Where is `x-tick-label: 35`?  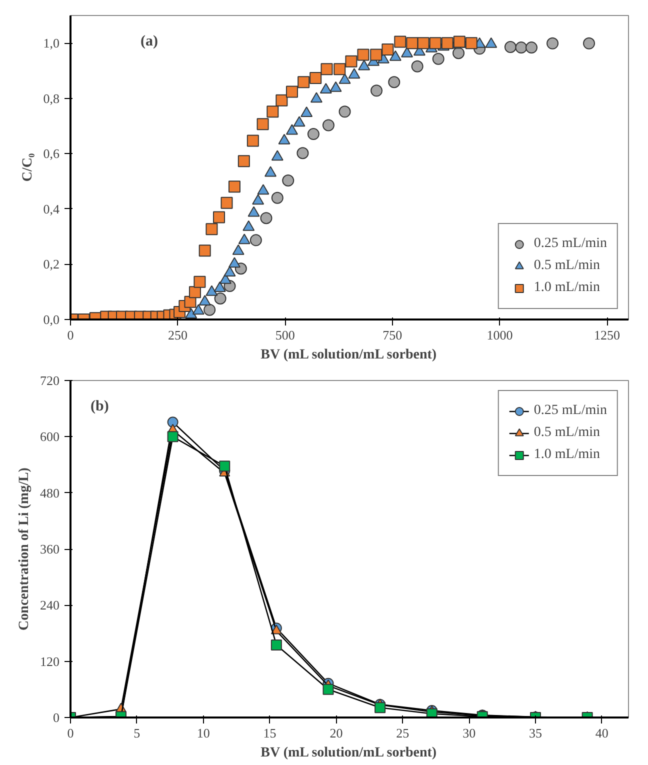 x-tick-label: 35 is located at coordinates (535, 733).